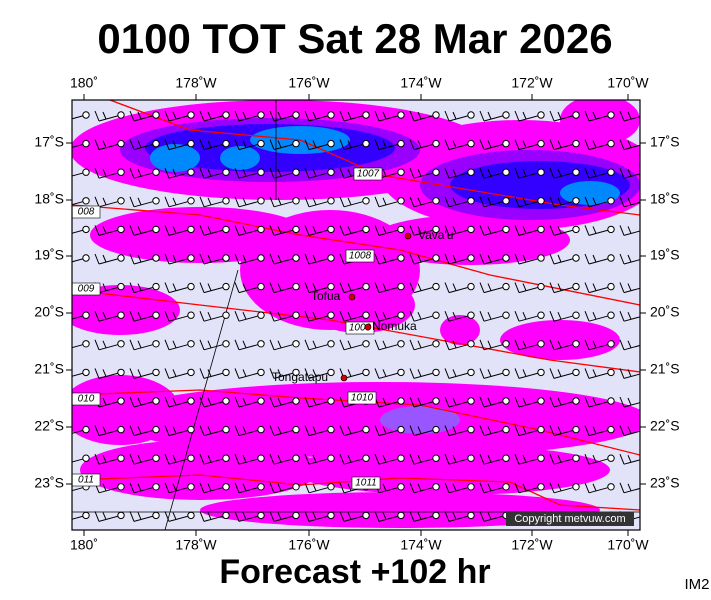  What do you see at coordinates (49, 199) in the screenshot?
I see `lat-label: 18˚S` at bounding box center [49, 199].